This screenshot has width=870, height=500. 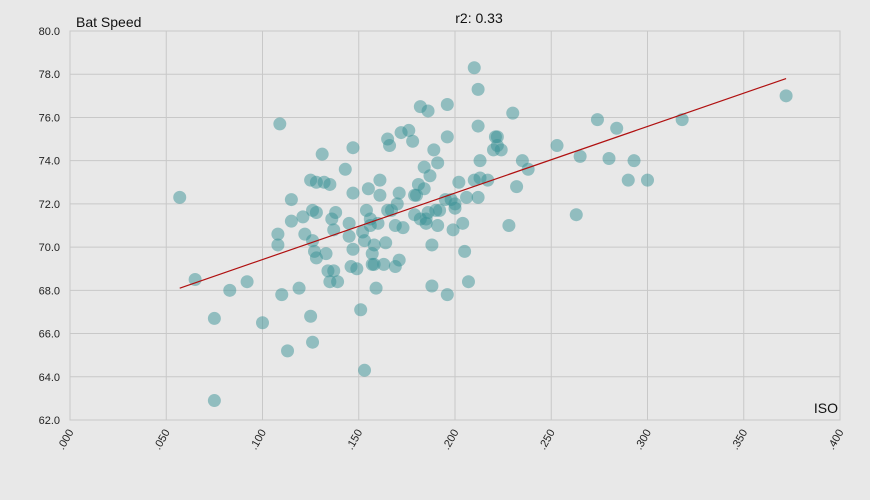 I want to click on chart-title: r2: 0.33, so click(x=479, y=18).